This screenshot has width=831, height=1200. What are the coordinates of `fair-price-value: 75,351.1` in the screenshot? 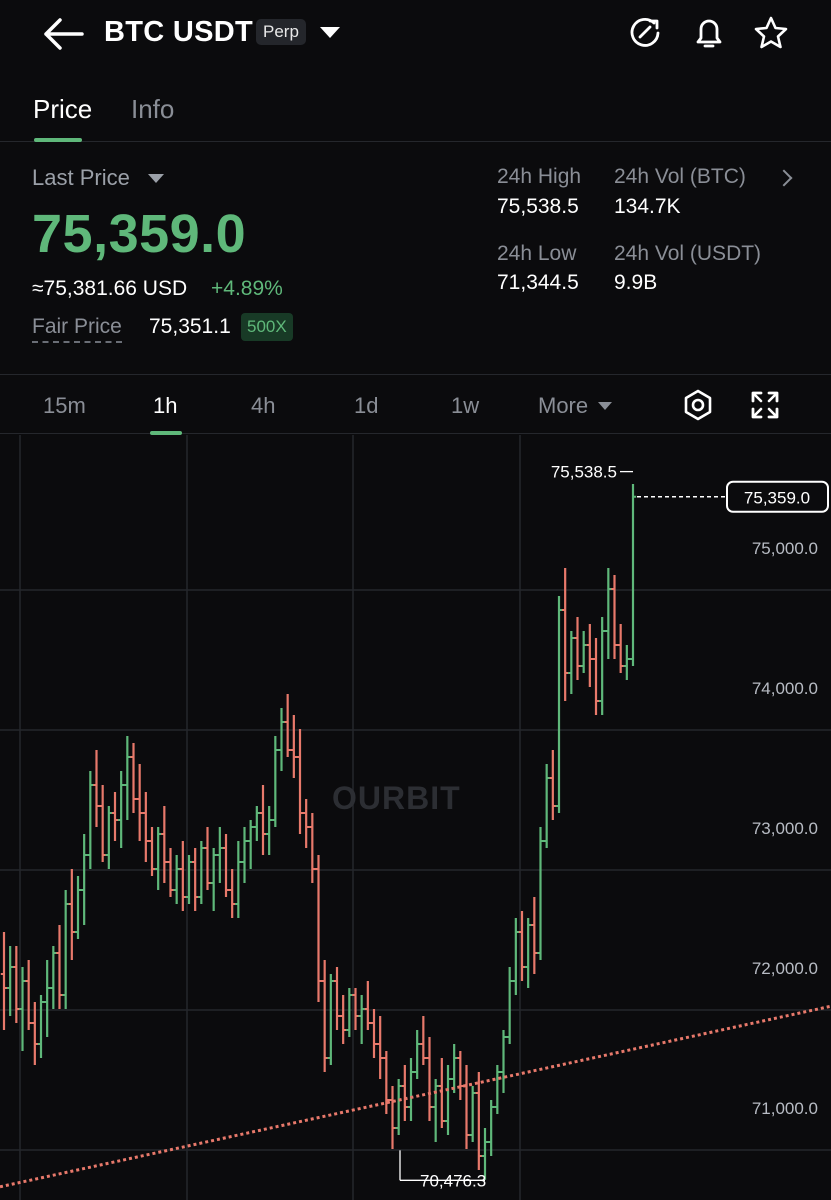 It's located at (190, 326).